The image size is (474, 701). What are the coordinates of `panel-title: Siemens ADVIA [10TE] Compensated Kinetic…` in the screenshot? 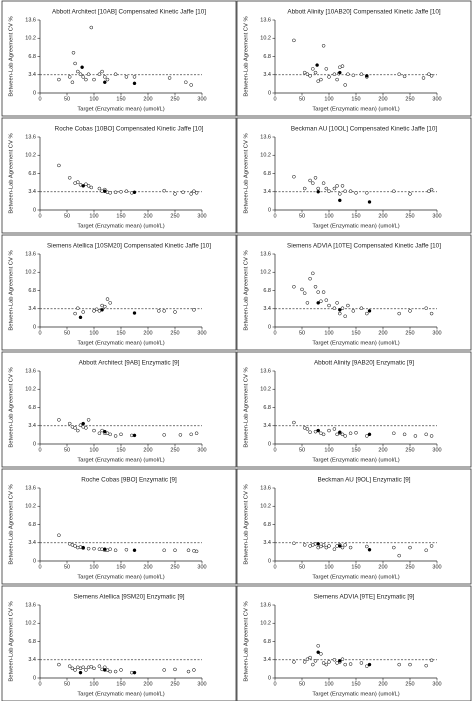 It's located at (364, 246).